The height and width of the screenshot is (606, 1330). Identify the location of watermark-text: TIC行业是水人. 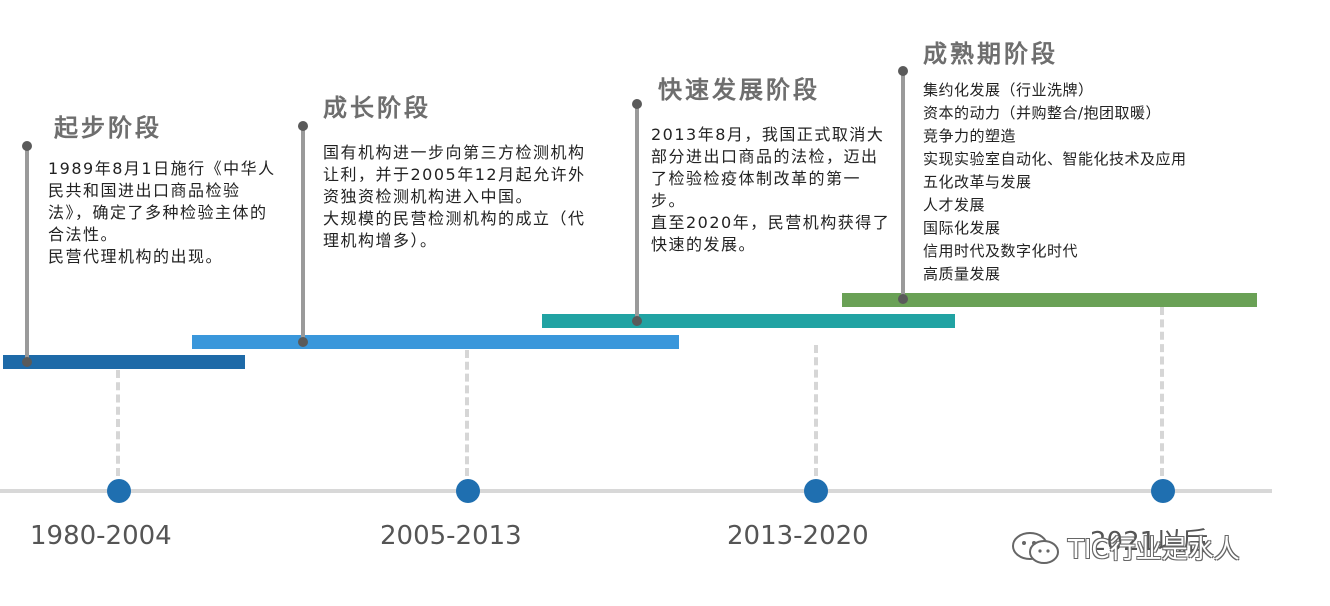
(1154, 550).